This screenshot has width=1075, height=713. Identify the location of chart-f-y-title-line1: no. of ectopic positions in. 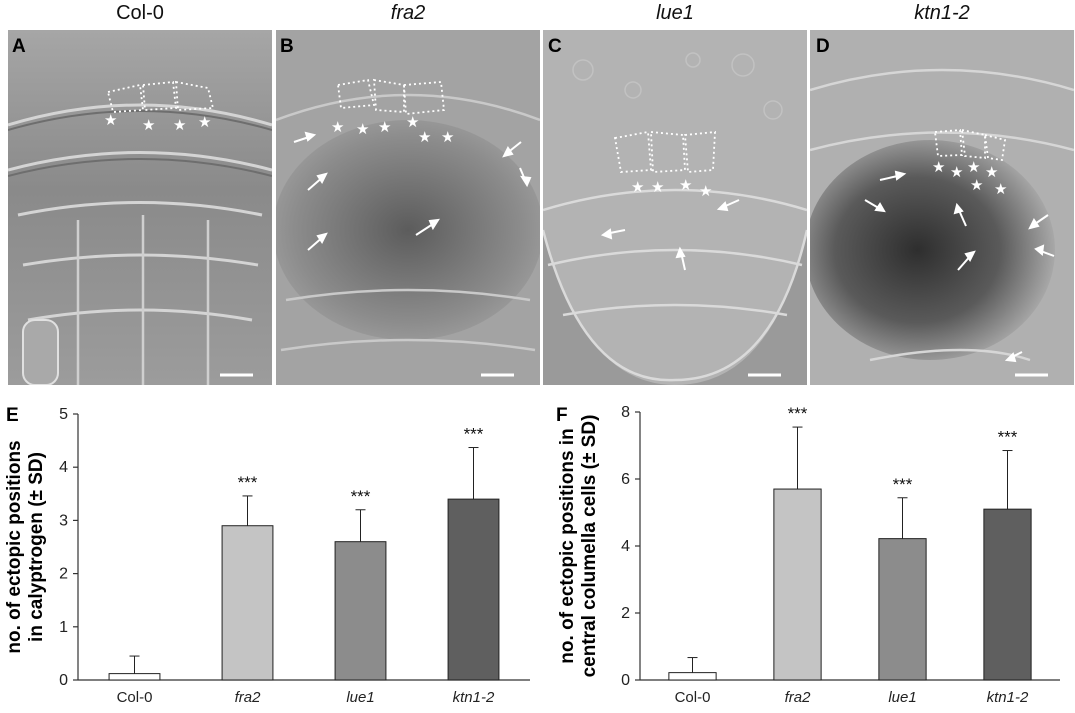
(567, 545).